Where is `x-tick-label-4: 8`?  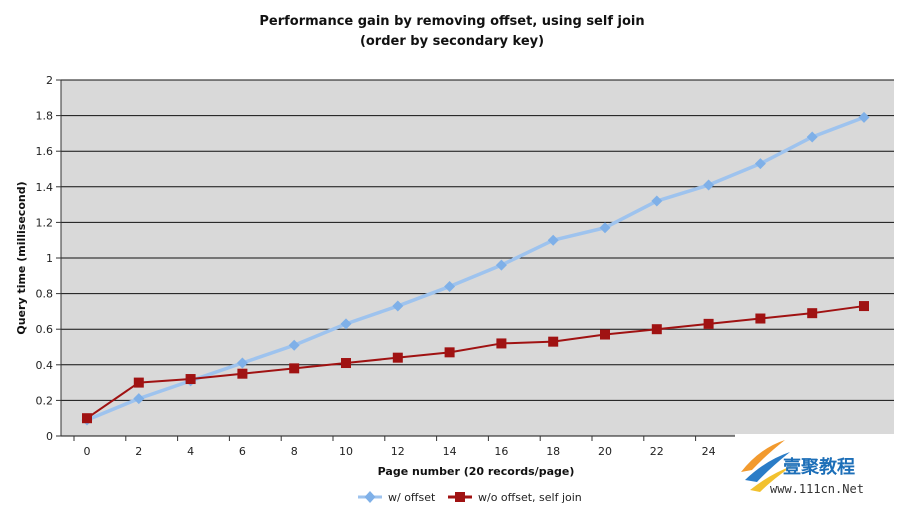
x-tick-label-4: 8 is located at coordinates (294, 451).